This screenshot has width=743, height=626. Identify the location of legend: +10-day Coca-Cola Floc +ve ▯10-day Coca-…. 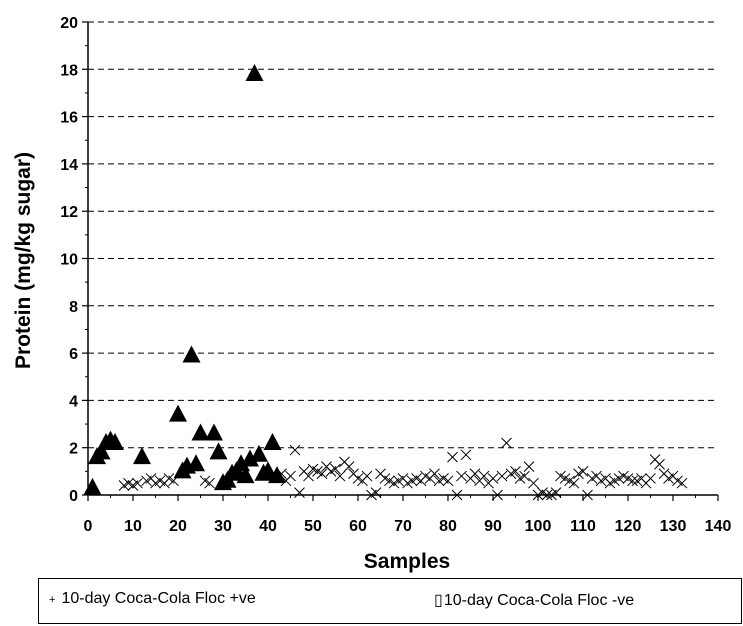
(390, 601).